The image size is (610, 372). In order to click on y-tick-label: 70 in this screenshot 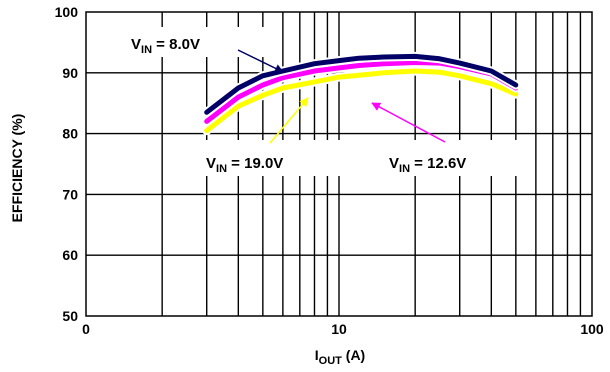, I will do `click(70, 194)`.